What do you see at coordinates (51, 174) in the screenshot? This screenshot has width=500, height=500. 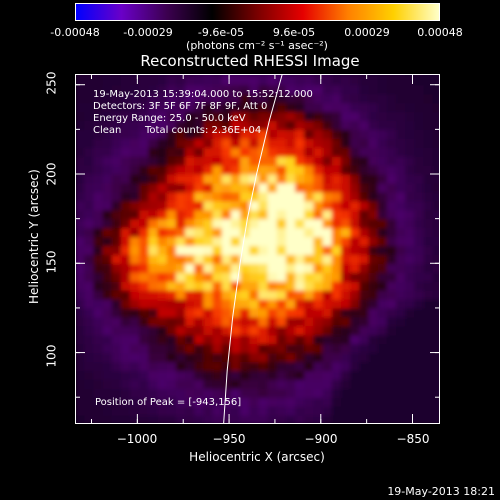 I see `y-tick-label: 200` at bounding box center [51, 174].